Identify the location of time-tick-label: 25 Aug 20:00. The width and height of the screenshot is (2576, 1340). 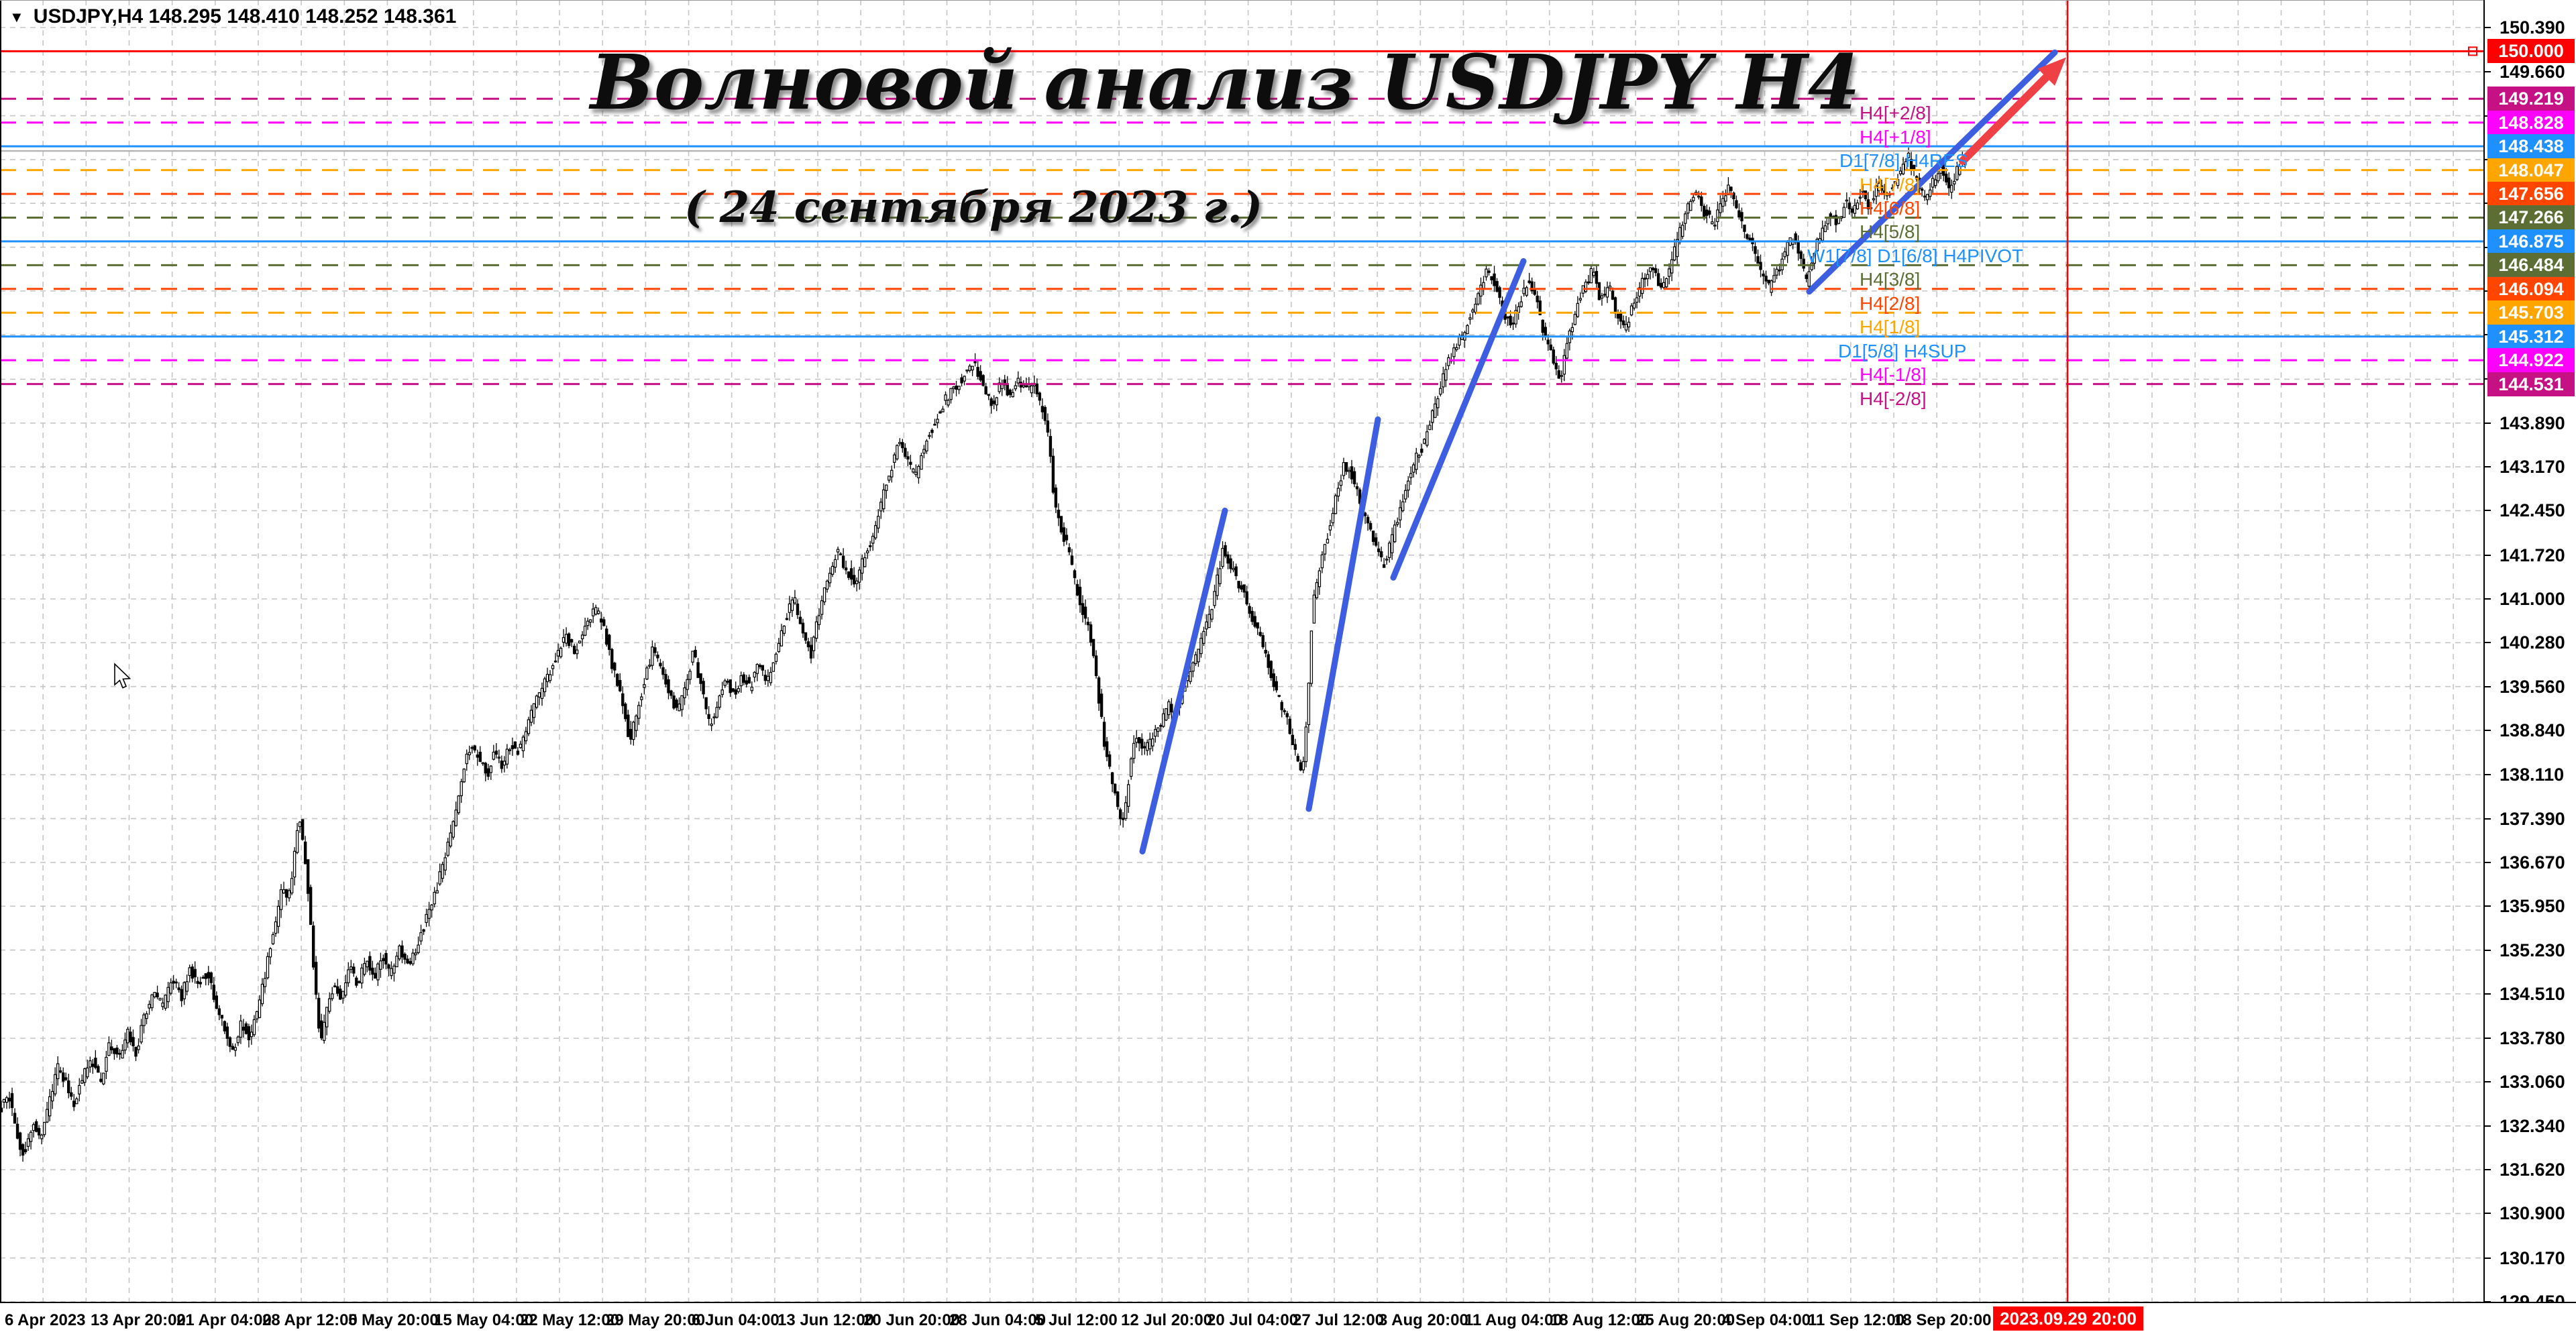
(1685, 1320).